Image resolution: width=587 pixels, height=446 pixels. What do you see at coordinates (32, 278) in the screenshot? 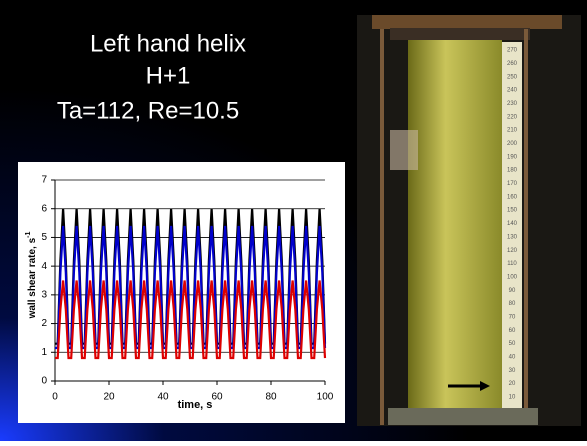
I see `y-axis-label-text: wall shear rate, s` at bounding box center [32, 278].